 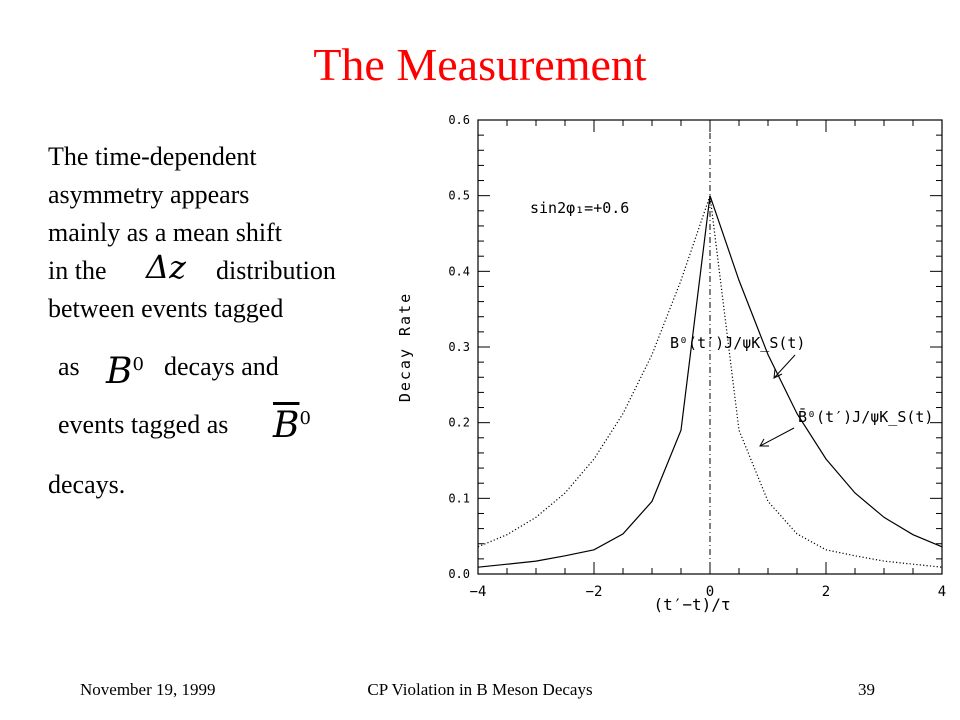 What do you see at coordinates (459, 423) in the screenshot?
I see `y-tick-label: 0.2` at bounding box center [459, 423].